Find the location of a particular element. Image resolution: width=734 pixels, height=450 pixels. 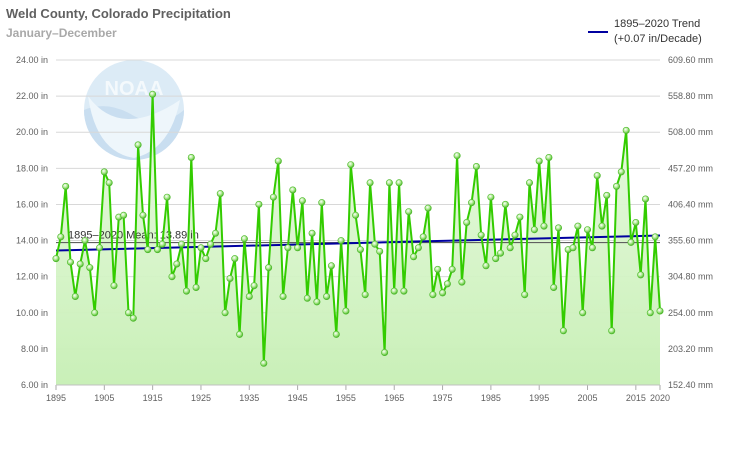

data-point-1941 is located at coordinates (278, 161).